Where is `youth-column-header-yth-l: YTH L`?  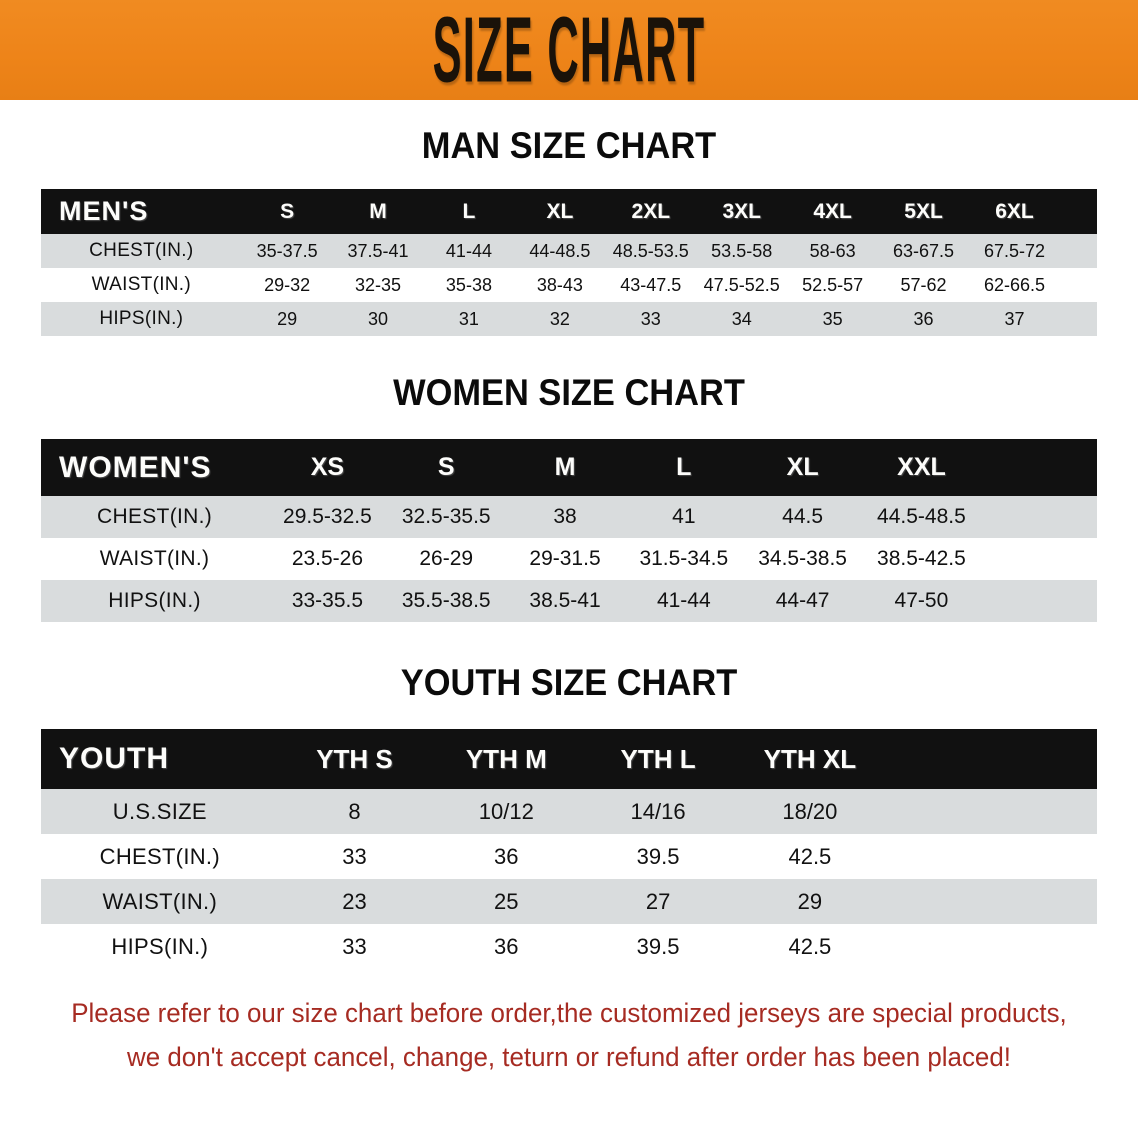
youth-column-header-yth-l: YTH L is located at coordinates (658, 759).